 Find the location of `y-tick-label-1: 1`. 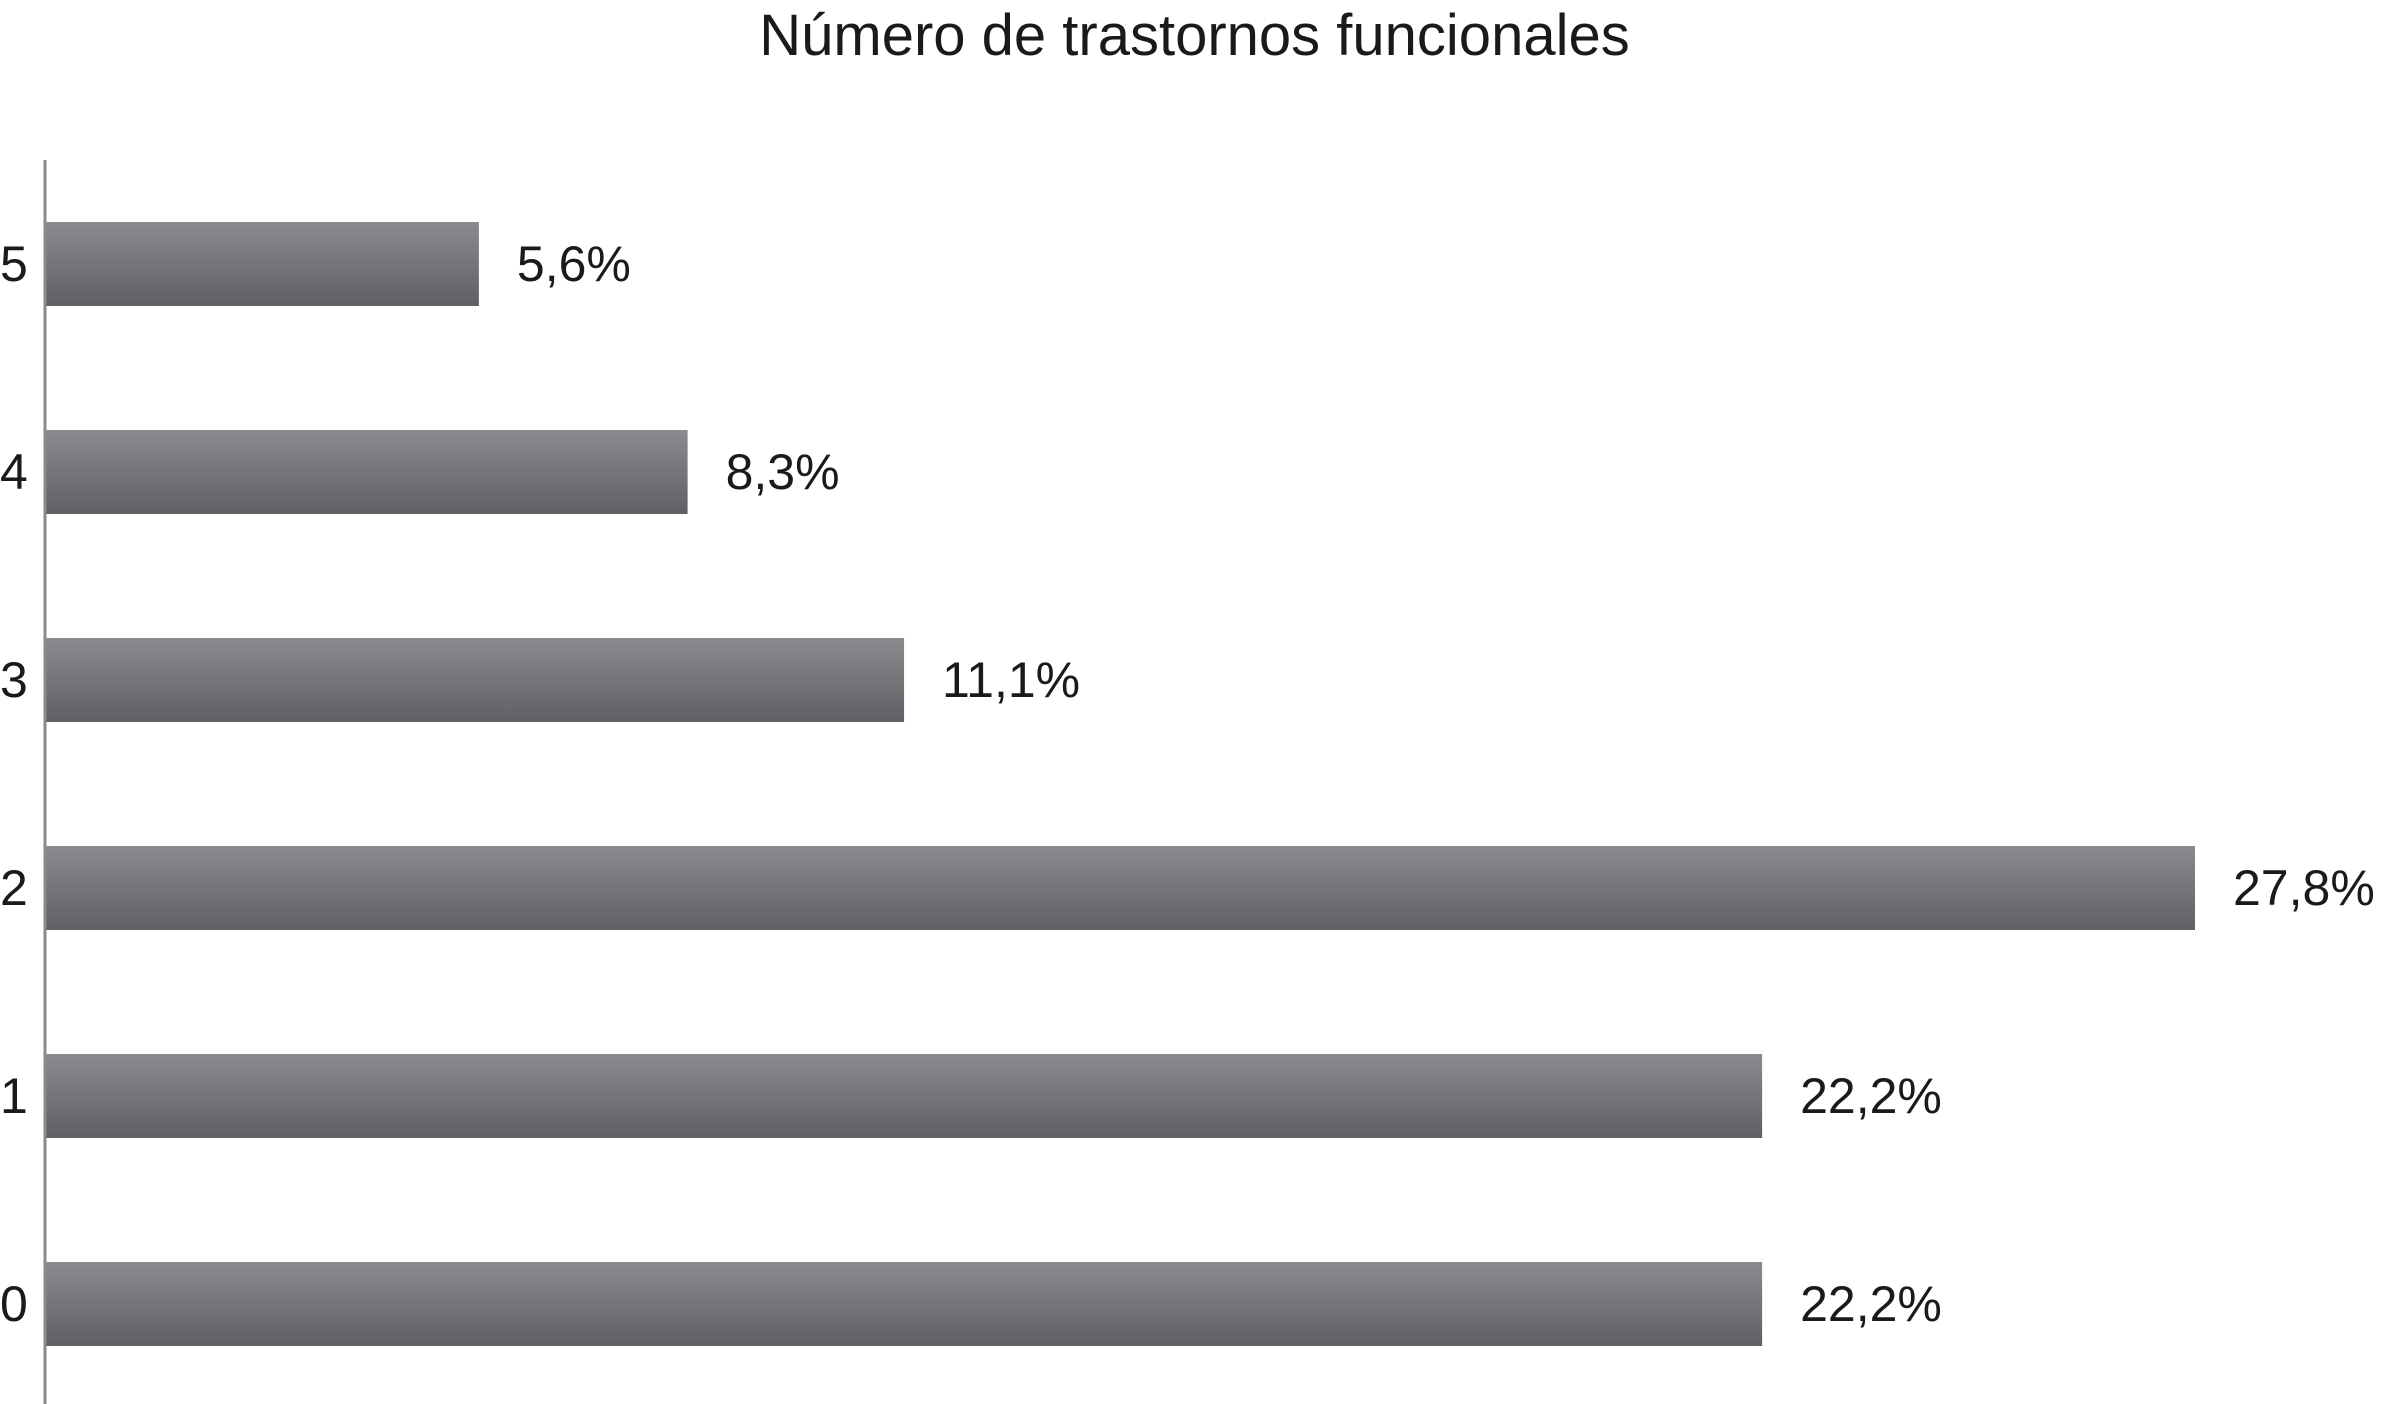

y-tick-label-1: 1 is located at coordinates (14, 1096).